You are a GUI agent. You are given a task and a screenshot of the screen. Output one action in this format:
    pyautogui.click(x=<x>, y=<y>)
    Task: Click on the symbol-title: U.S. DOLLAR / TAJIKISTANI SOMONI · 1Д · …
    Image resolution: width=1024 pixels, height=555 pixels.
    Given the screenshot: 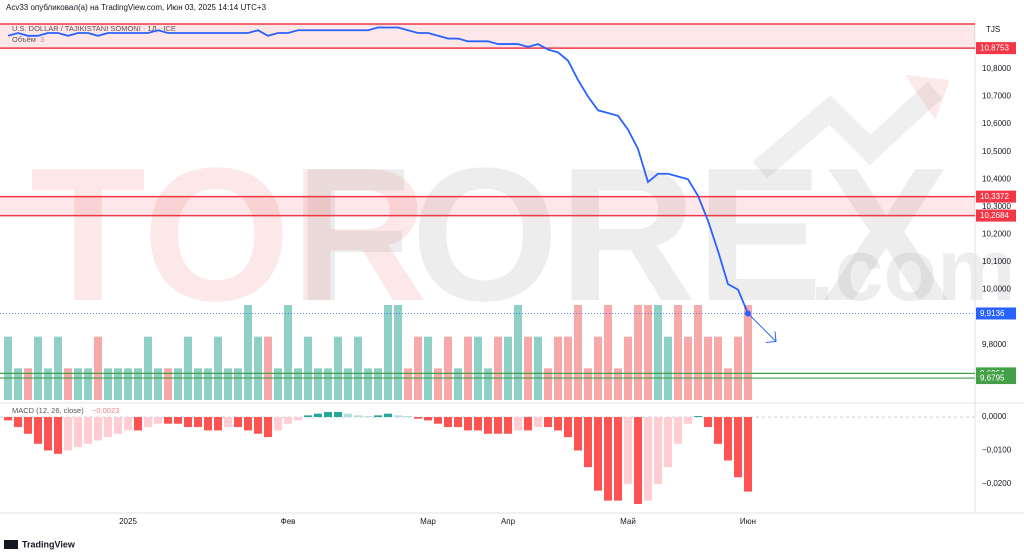 What is the action you would take?
    pyautogui.click(x=94, y=28)
    